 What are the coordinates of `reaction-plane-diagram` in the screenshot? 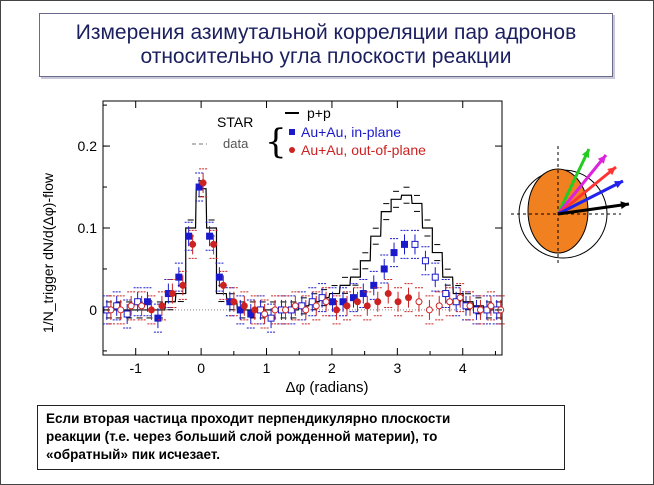 It's located at (570, 206).